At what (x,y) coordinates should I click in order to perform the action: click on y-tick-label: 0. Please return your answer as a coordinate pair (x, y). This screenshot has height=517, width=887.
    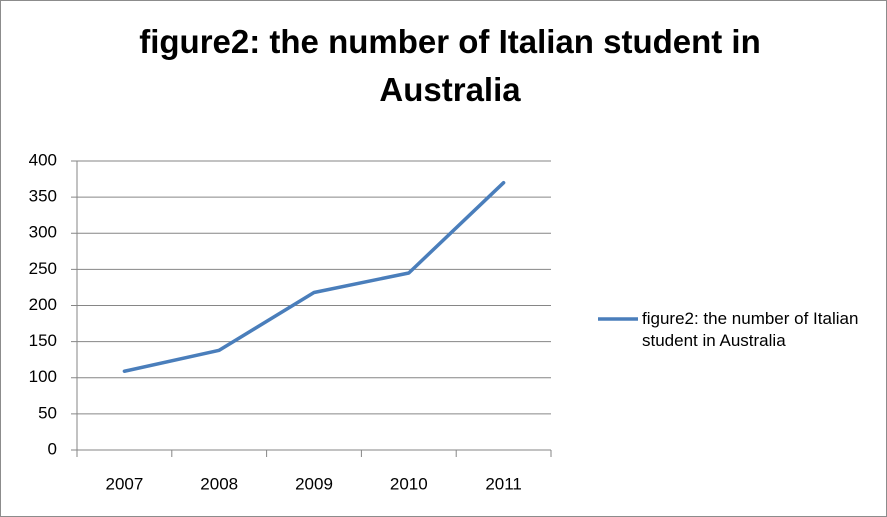
    Looking at the image, I should click on (52, 448).